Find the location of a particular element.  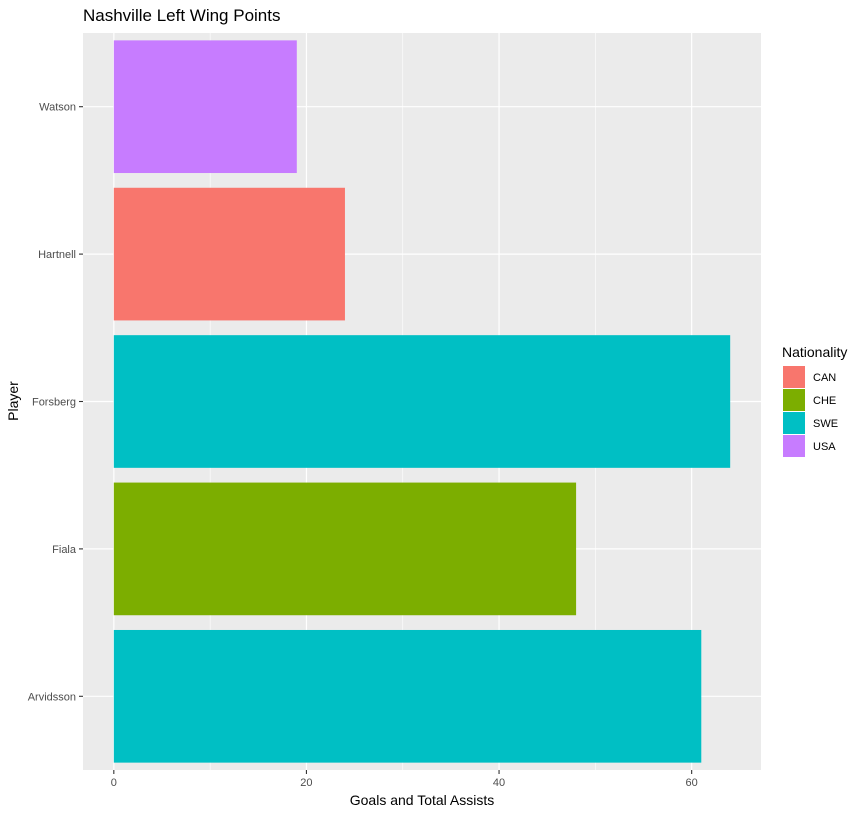

x-tick-label: 20 is located at coordinates (306, 783).